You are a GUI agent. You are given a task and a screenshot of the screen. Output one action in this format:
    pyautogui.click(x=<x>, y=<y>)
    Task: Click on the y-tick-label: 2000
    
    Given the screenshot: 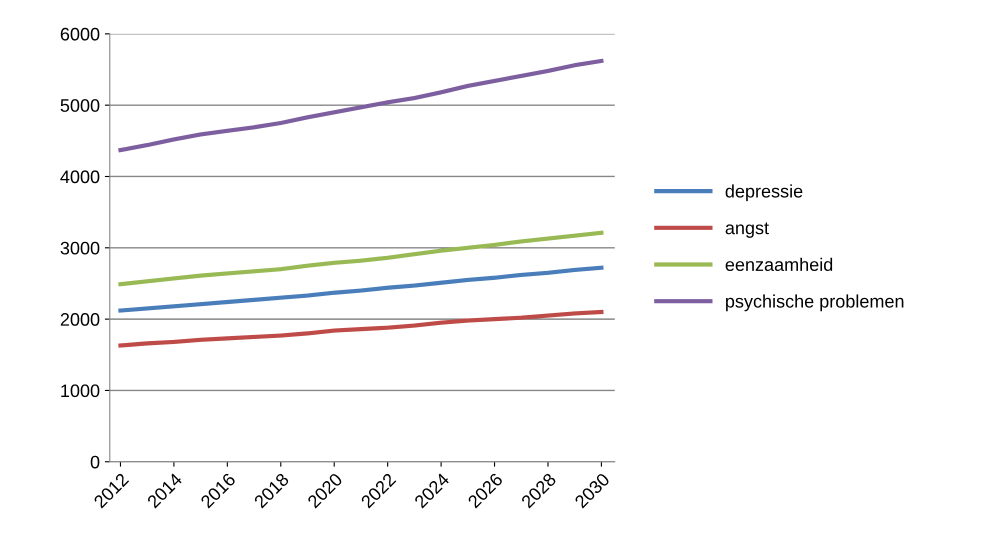 What is the action you would take?
    pyautogui.click(x=80, y=319)
    